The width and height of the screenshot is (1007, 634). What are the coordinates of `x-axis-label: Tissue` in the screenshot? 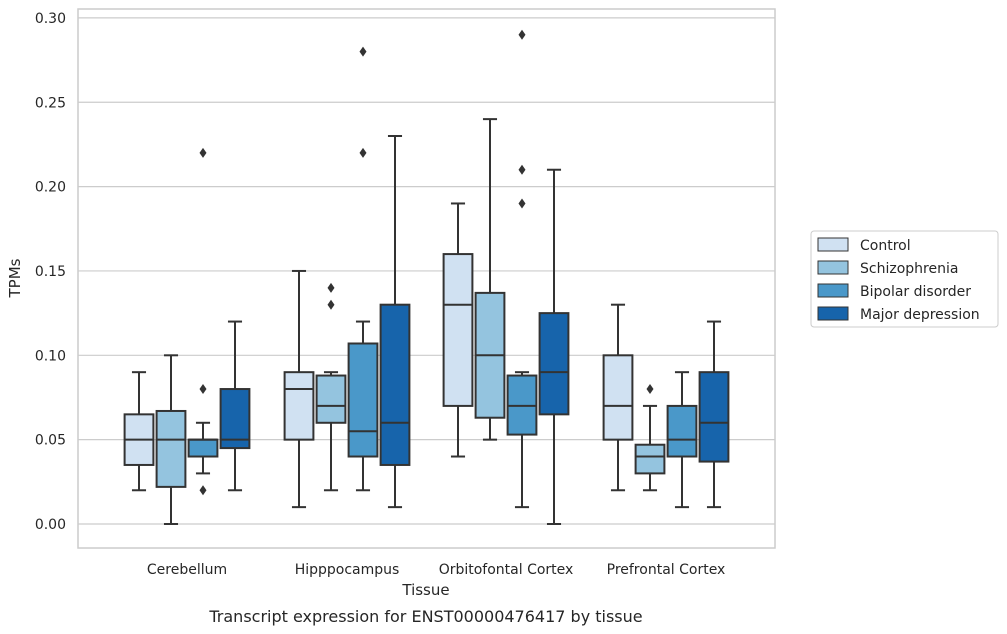 It's located at (425, 590).